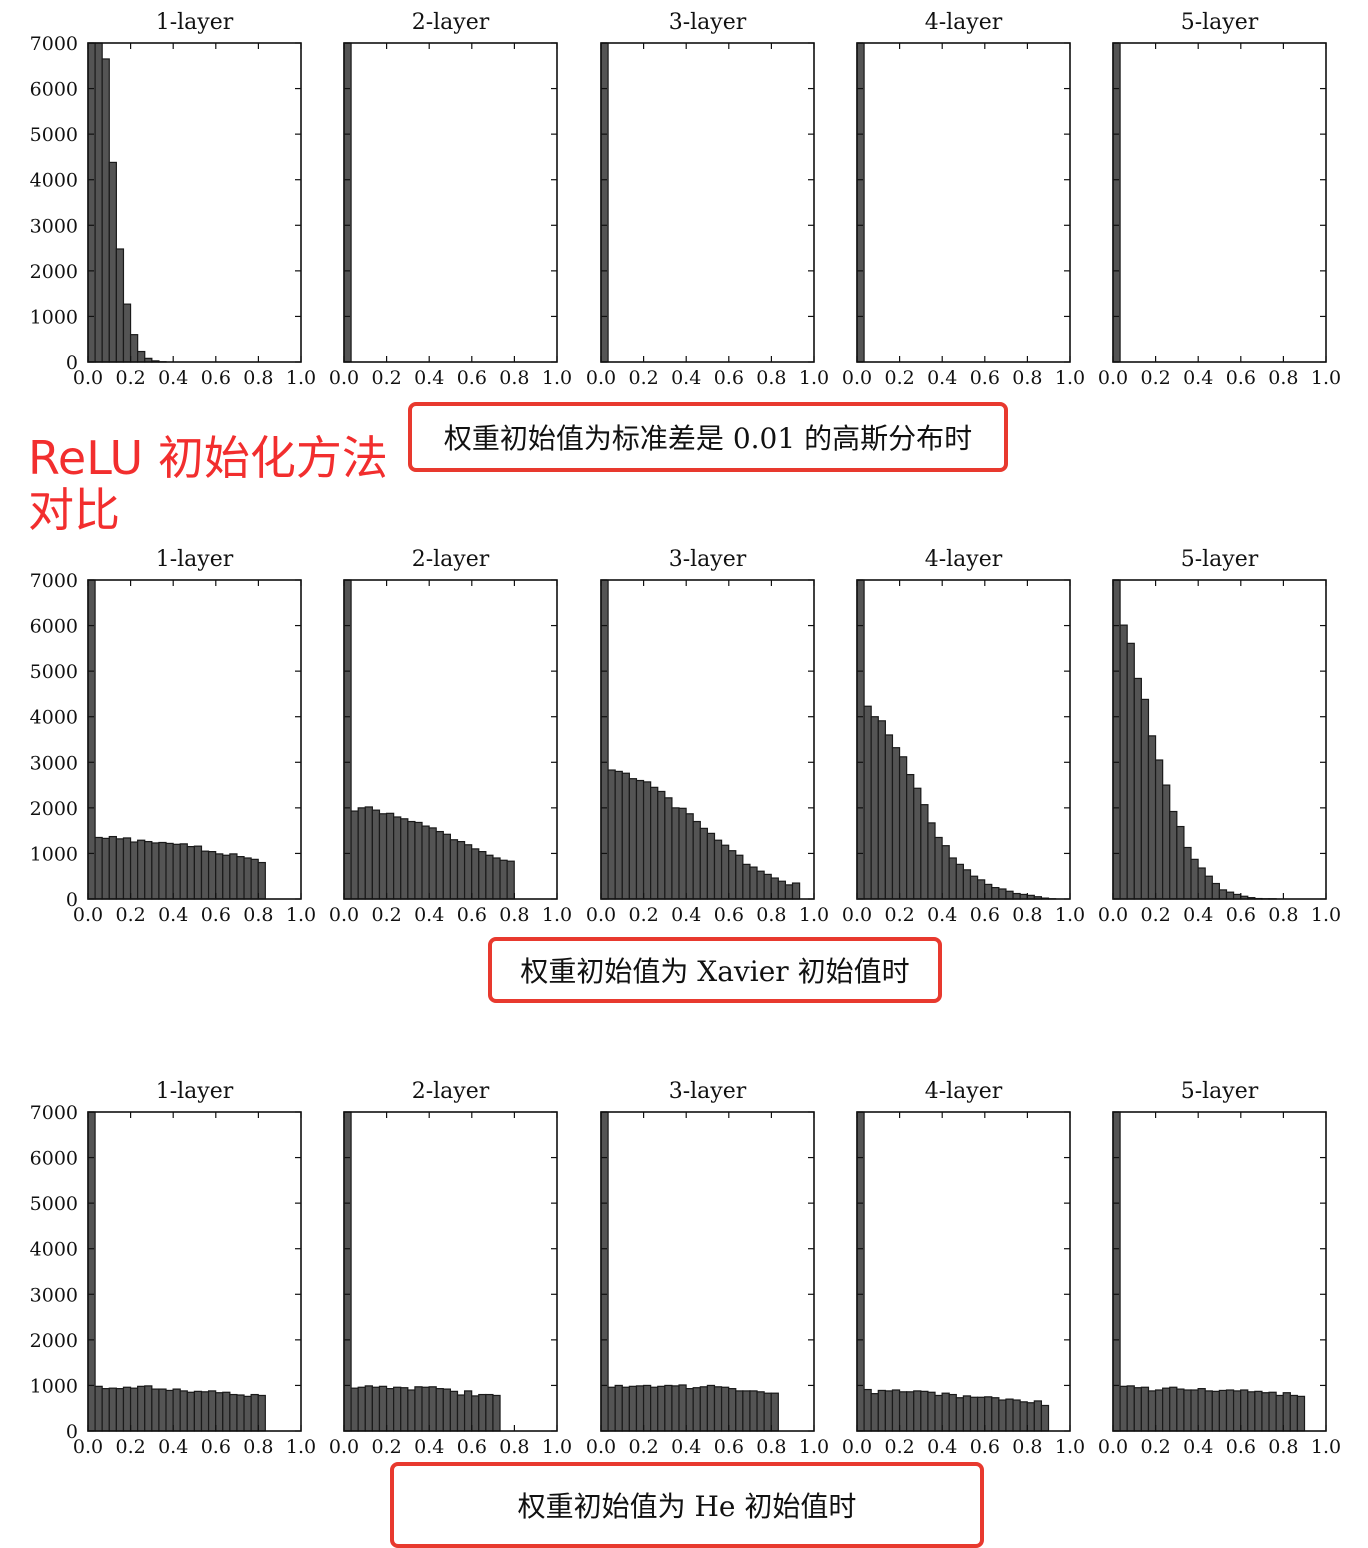  Describe the element at coordinates (54, 90) in the screenshot. I see `y-tick-label: 6000` at that location.